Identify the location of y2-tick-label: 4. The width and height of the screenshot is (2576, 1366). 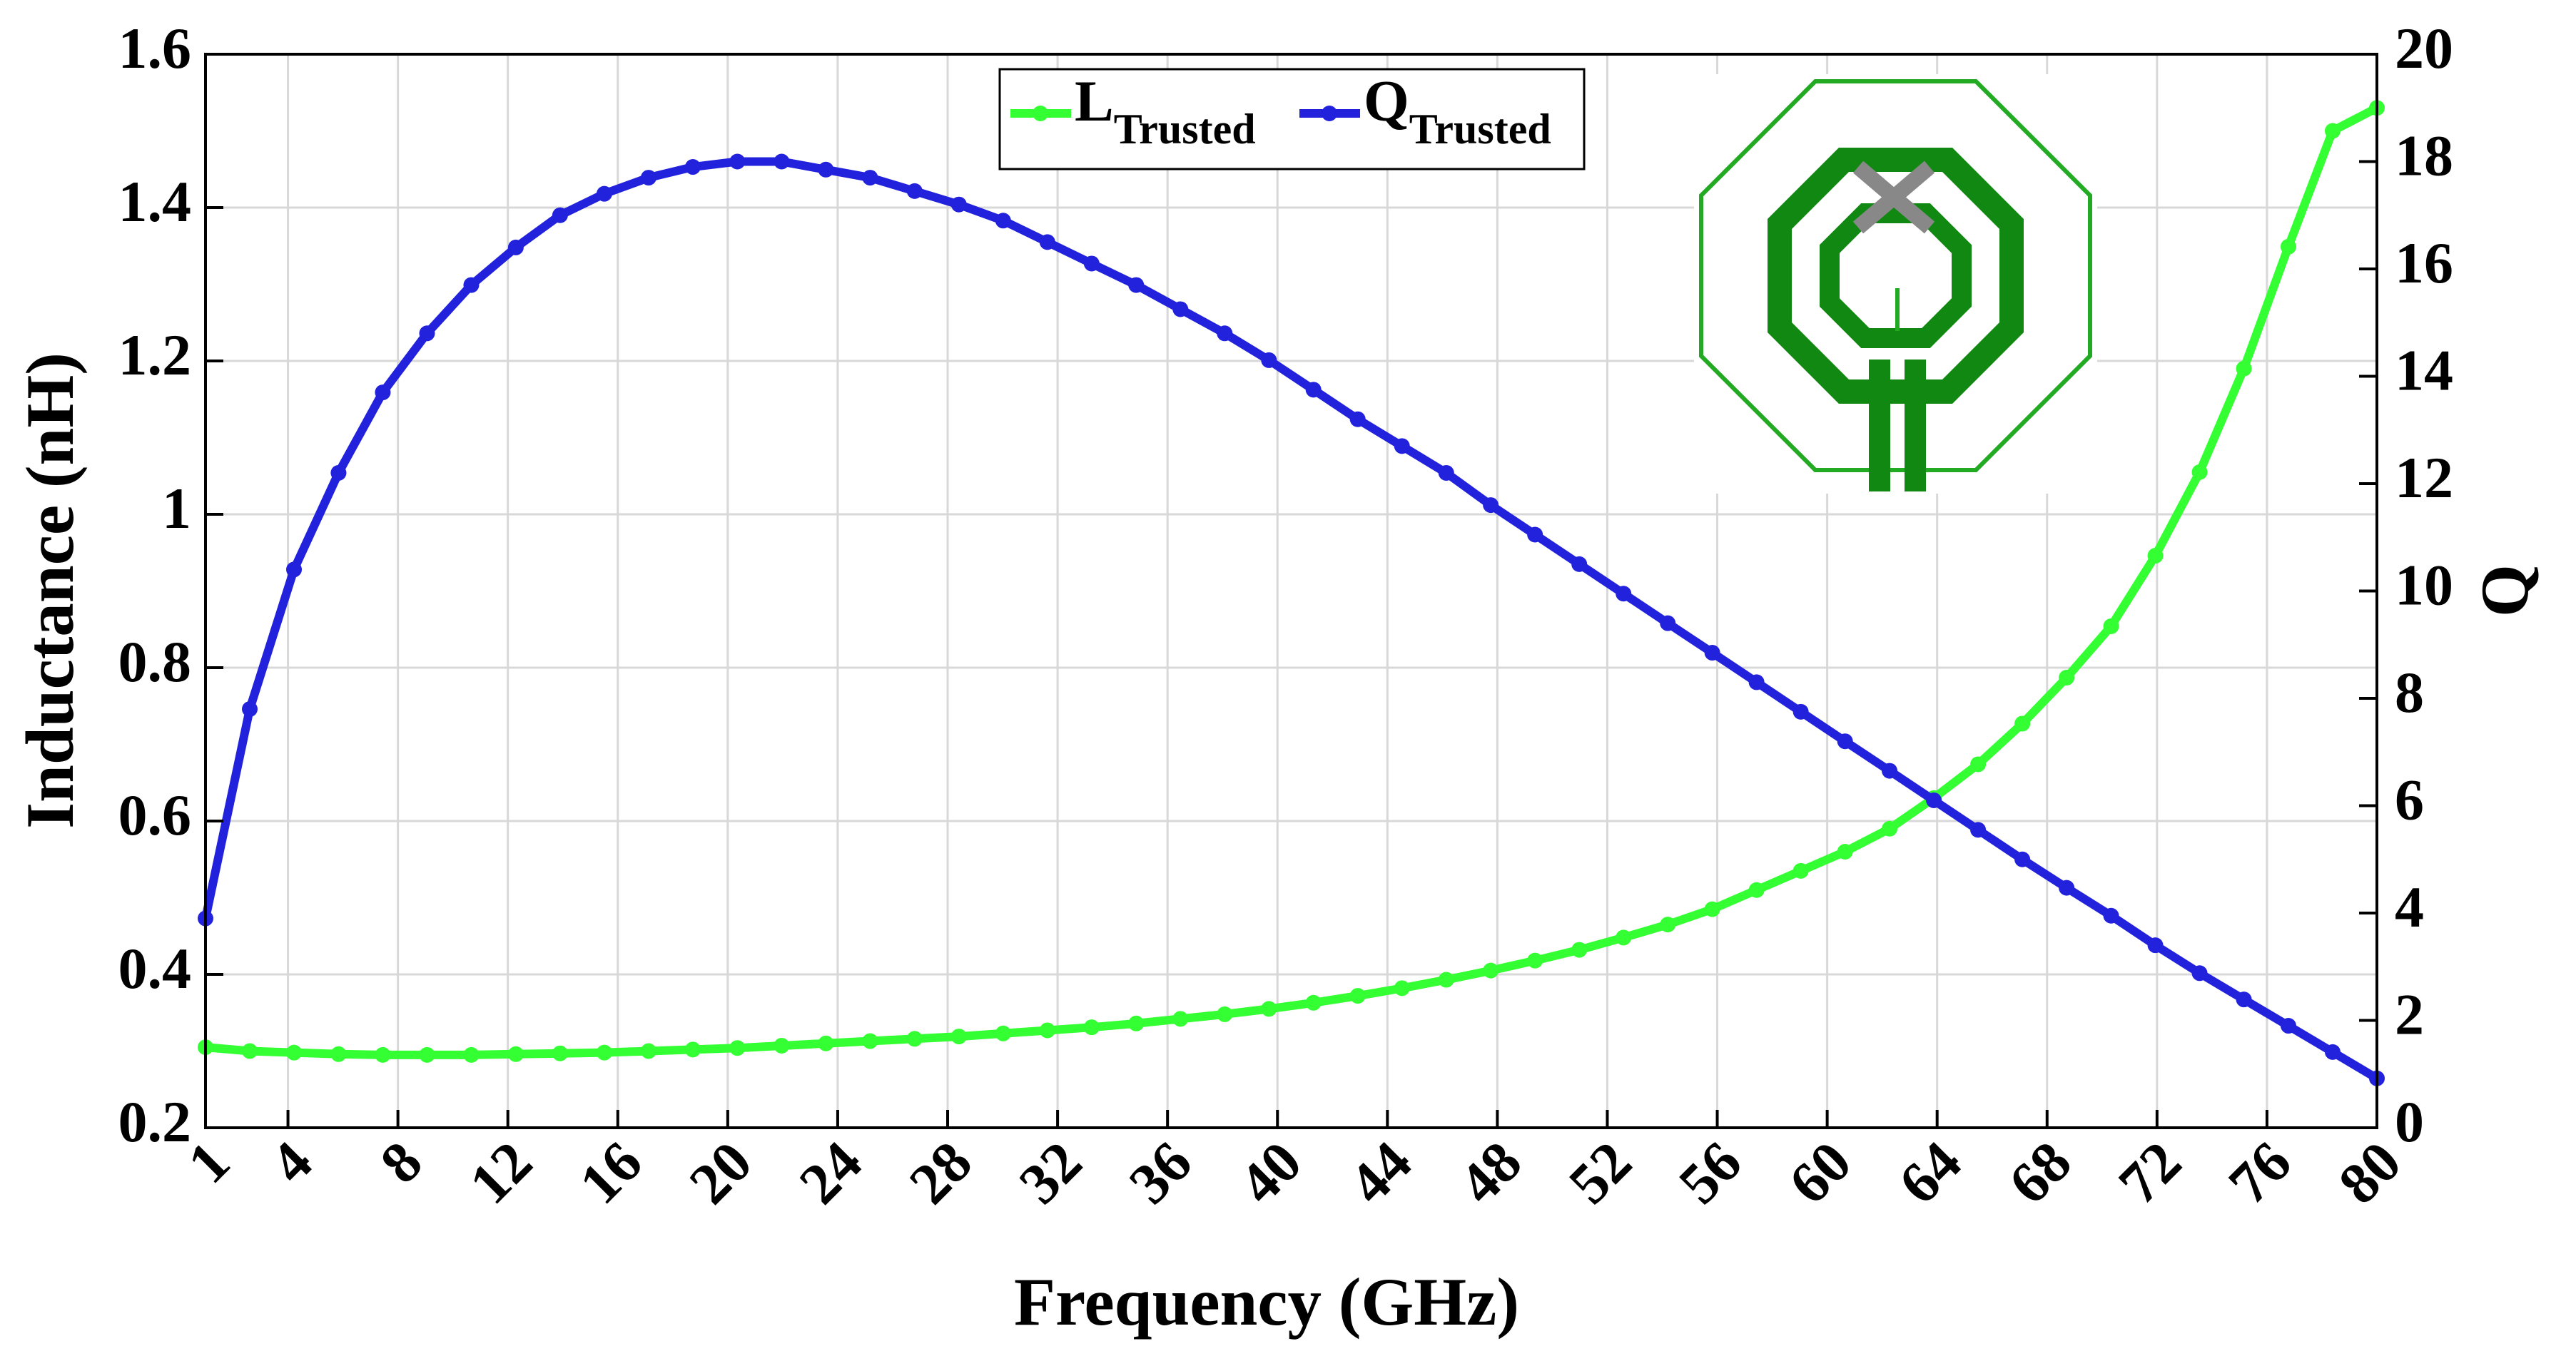
(2409, 907).